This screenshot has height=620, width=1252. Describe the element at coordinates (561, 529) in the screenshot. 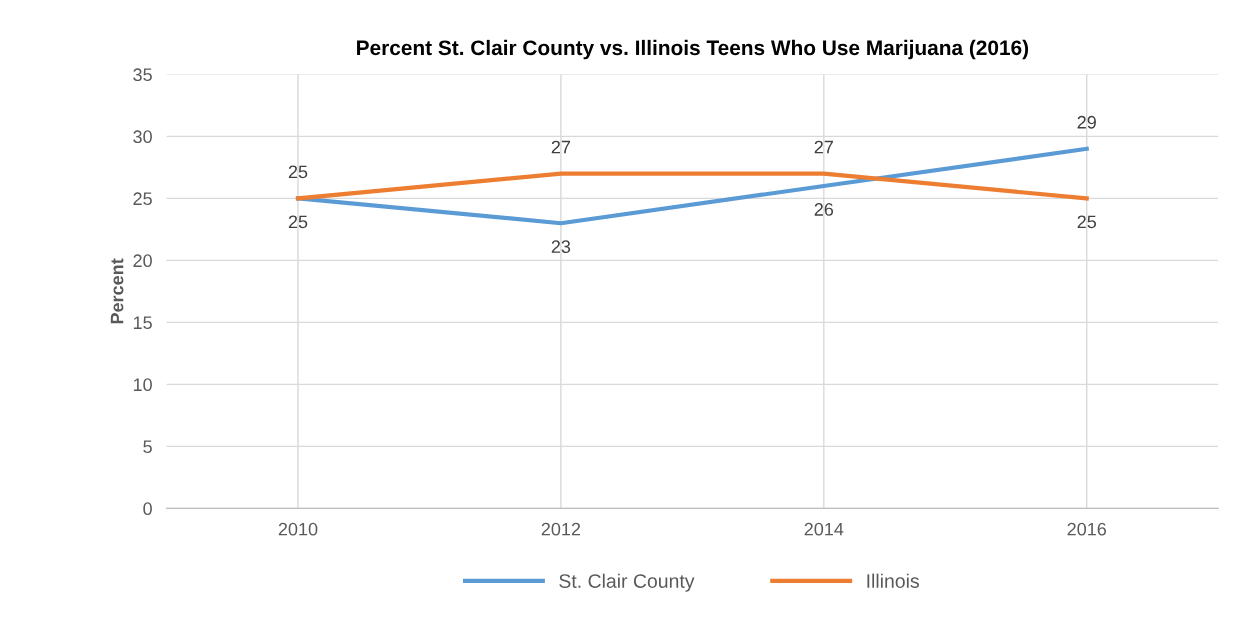

I see `x-tick-label: 2012` at that location.